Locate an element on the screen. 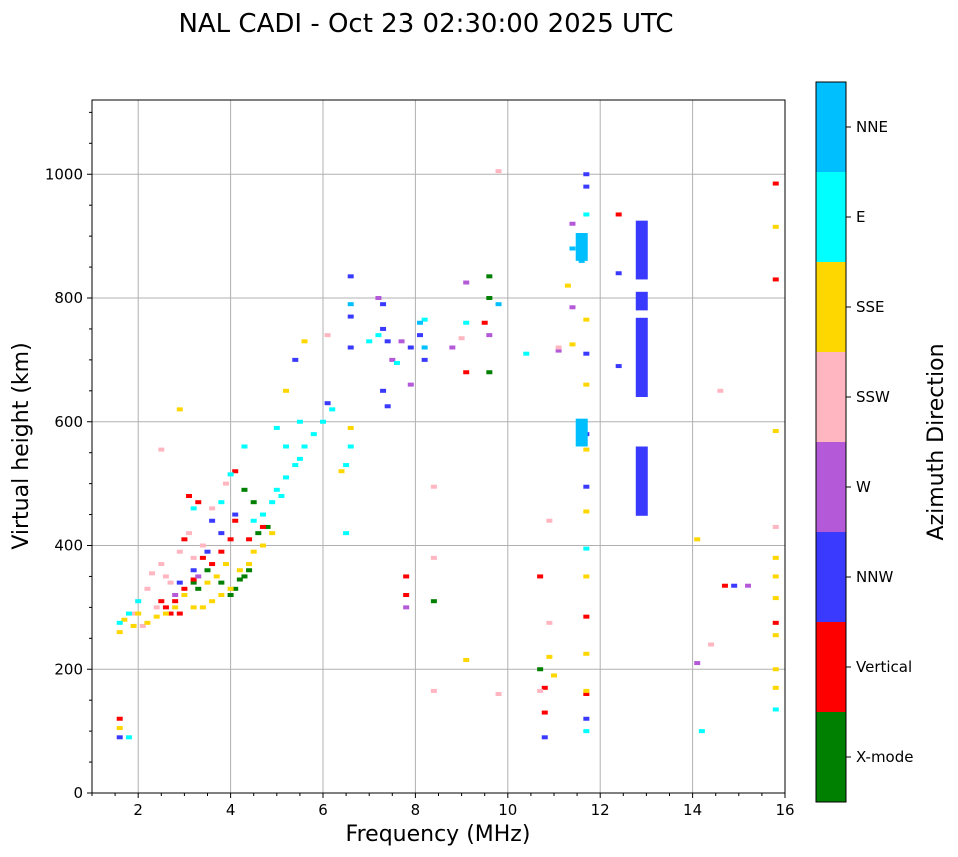  x-tick-label: 2 is located at coordinates (138, 810).